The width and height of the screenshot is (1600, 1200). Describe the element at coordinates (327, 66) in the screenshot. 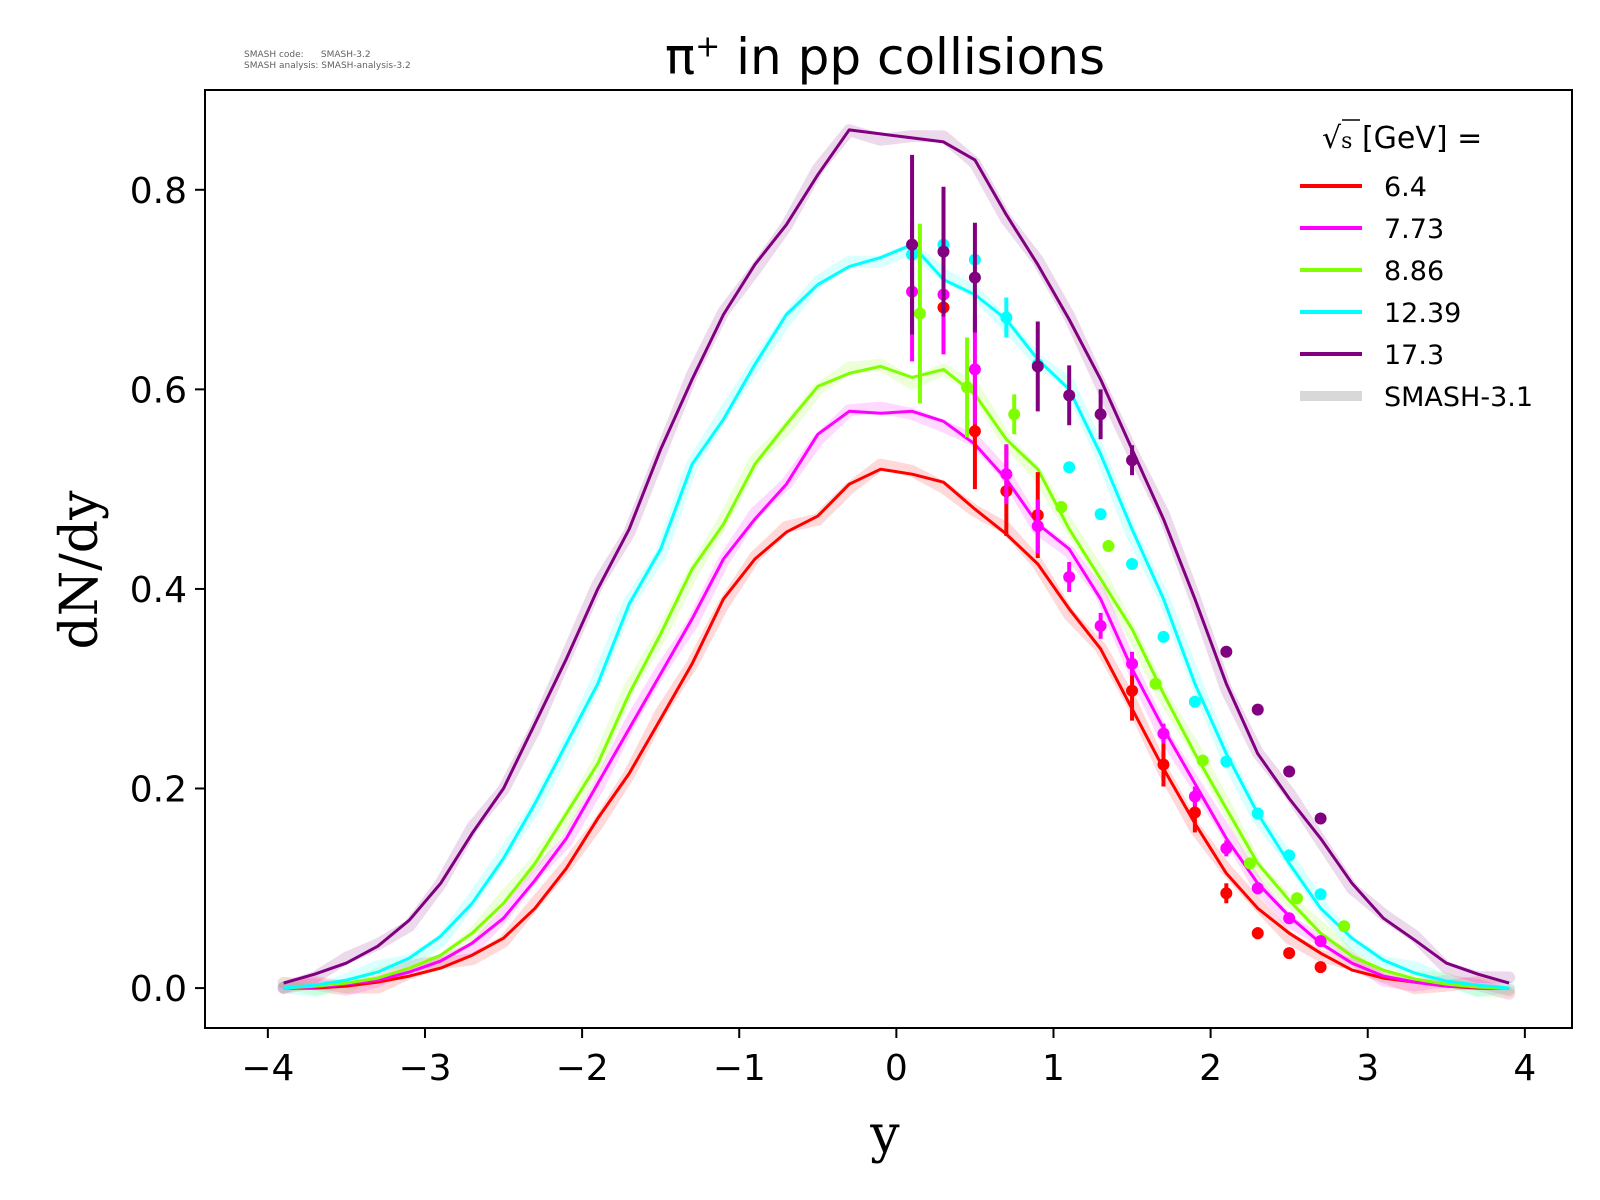

I see `watermark-analysis-line: SMASH analysis: SMASH-analysis-3.2` at that location.